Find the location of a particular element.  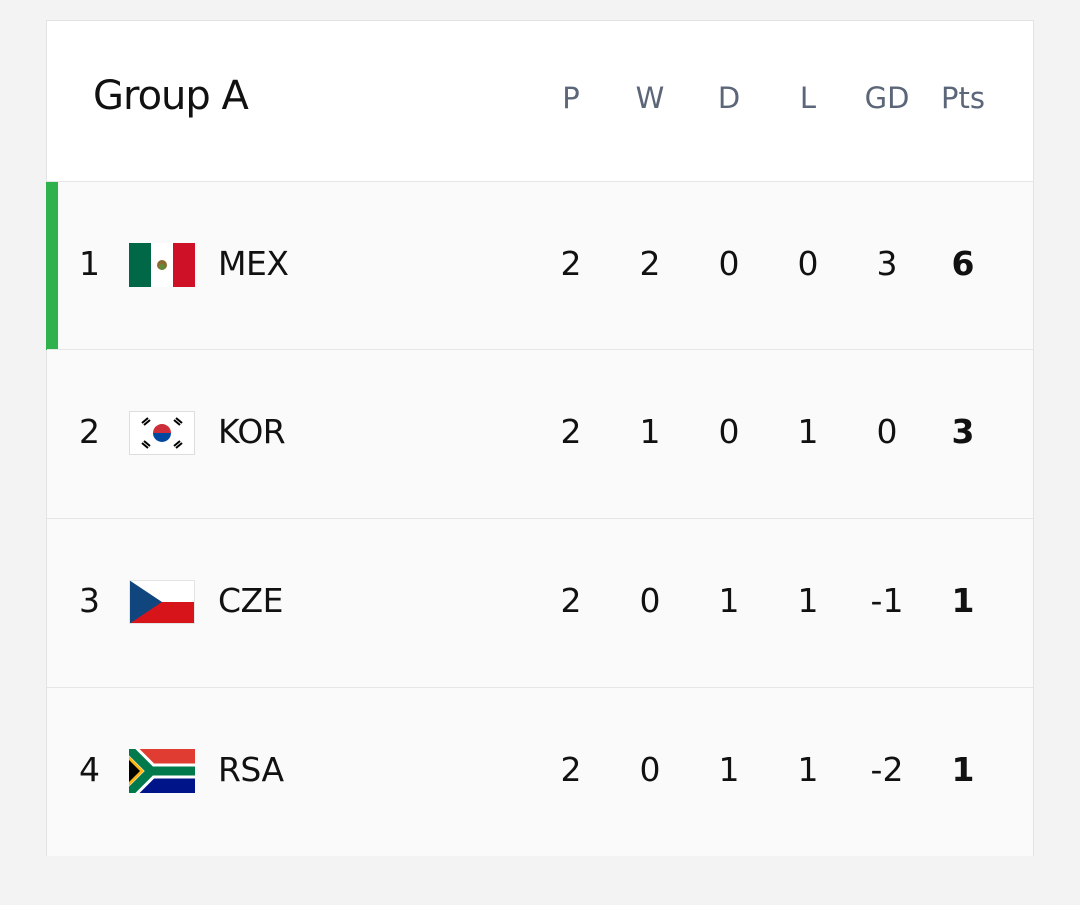

group-title: Group A is located at coordinates (171, 96).